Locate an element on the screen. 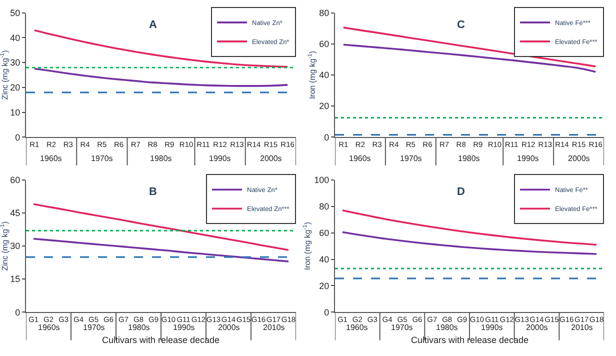 This screenshot has width=616, height=356. y-tick-label: 45 is located at coordinates (15, 213).